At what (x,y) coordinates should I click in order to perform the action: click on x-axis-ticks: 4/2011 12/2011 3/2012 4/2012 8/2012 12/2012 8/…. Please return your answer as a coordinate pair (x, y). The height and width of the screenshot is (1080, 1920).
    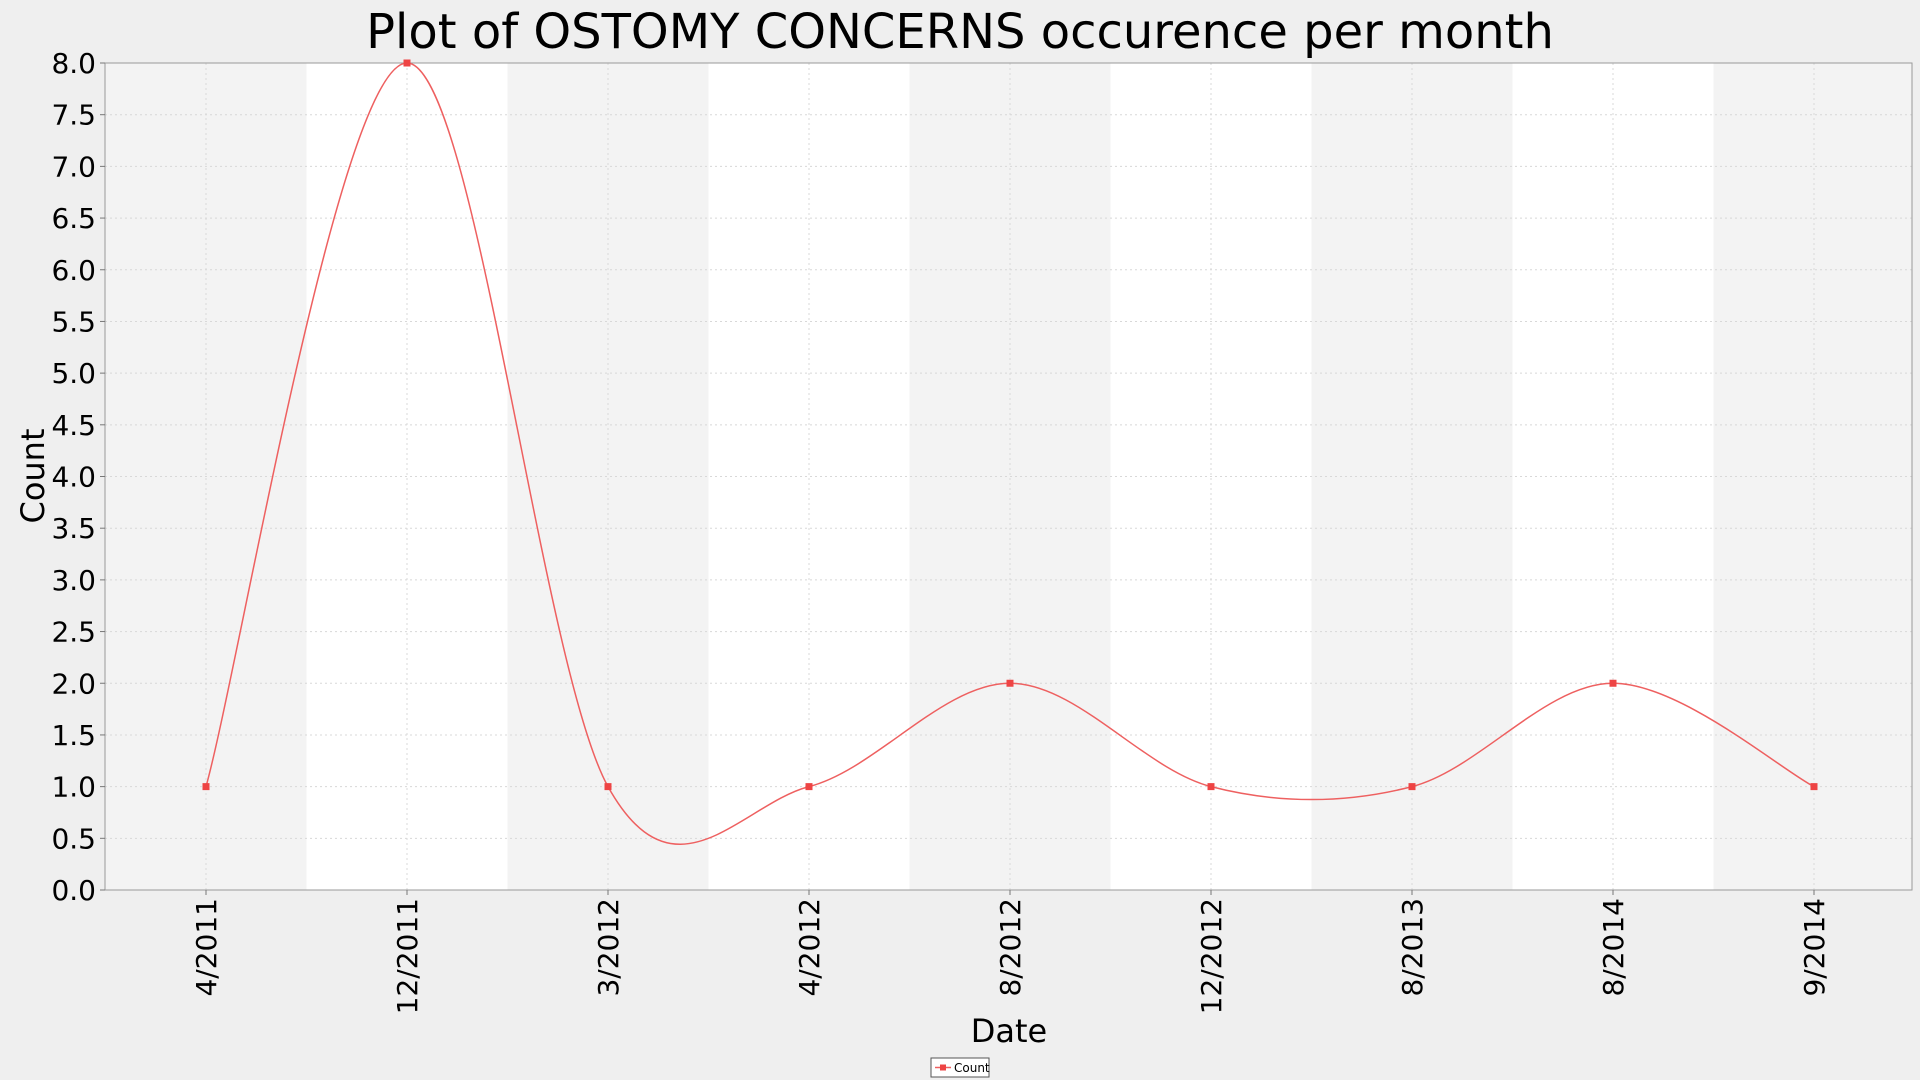
    Looking at the image, I should click on (1010, 952).